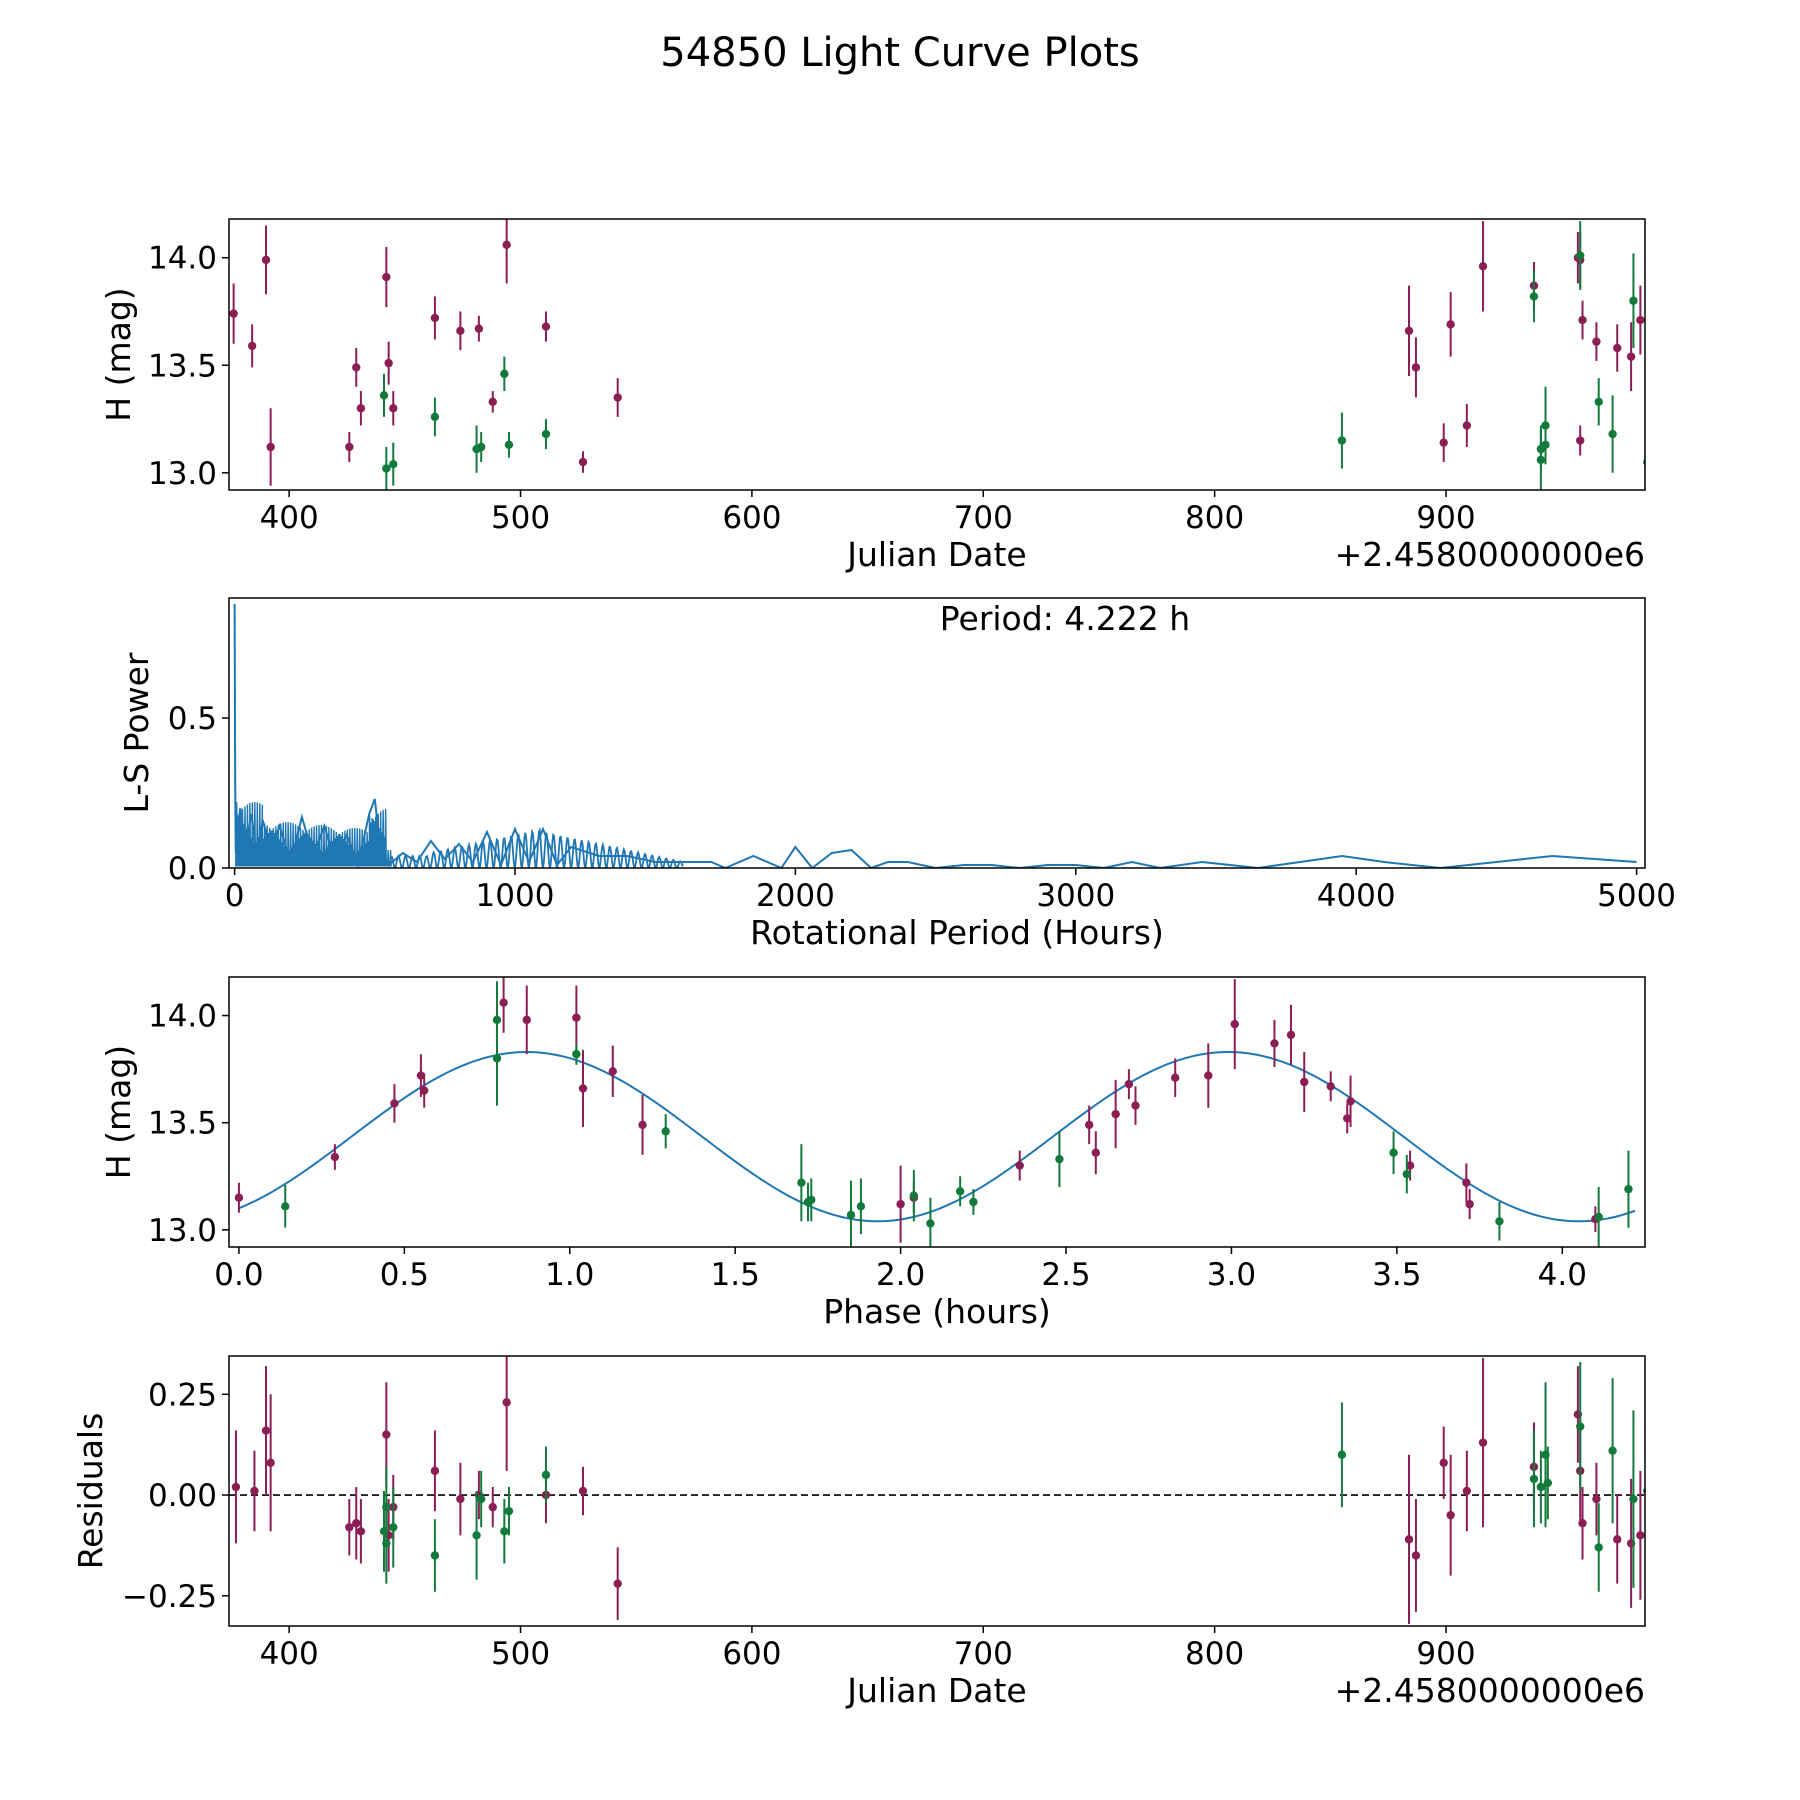  I want to click on y-axis-label: L-S Power, so click(136, 732).